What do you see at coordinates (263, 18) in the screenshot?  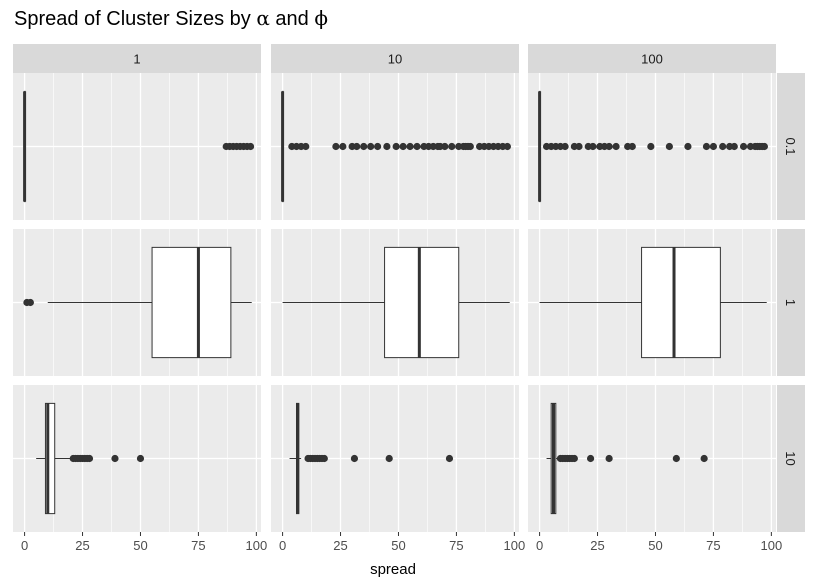 I see `title-alpha: α` at bounding box center [263, 18].